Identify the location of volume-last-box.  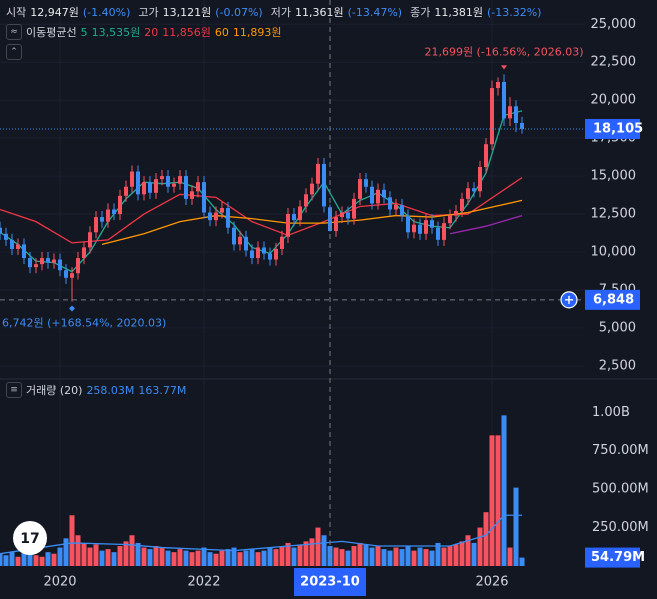
(612, 557).